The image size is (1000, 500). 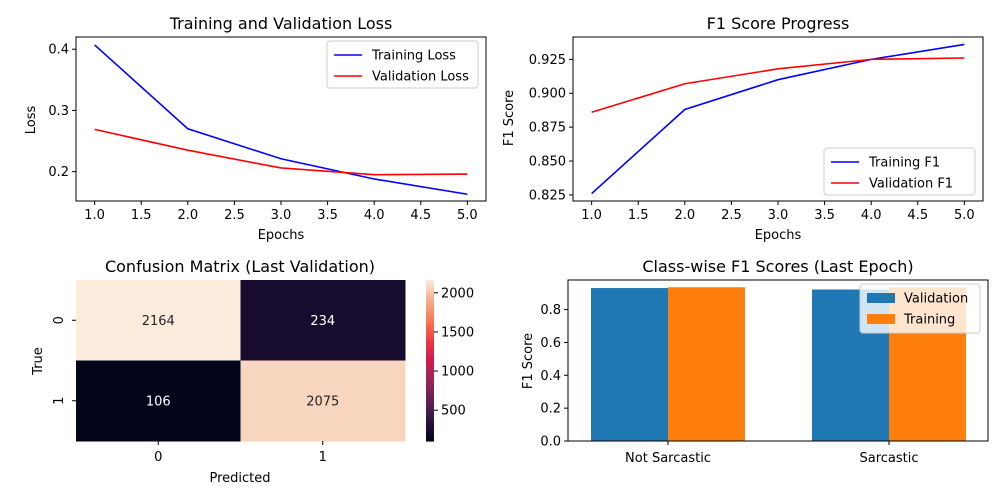 I want to click on confusion-matrix-y-tick-label: 1, so click(x=59, y=401).